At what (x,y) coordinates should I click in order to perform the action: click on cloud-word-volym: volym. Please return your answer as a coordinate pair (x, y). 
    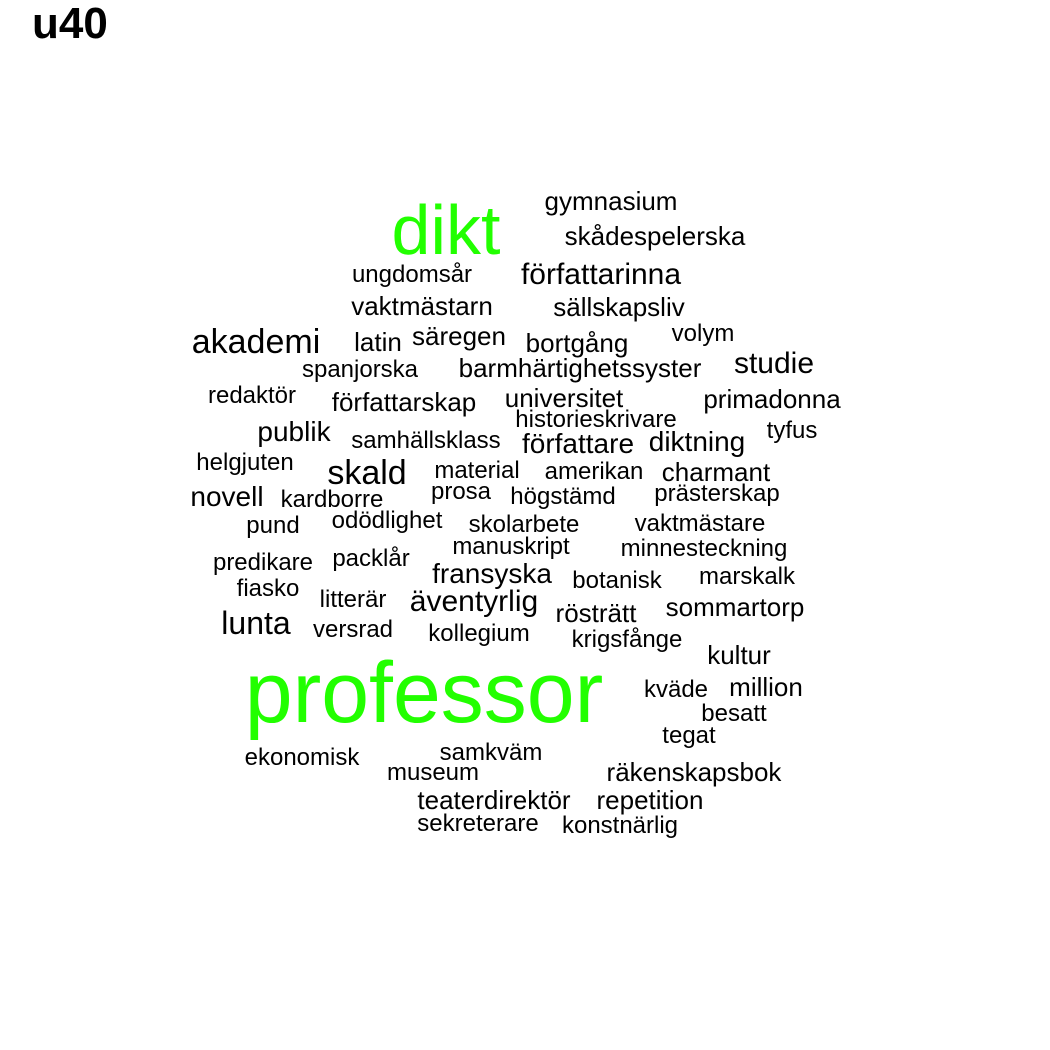
    Looking at the image, I should click on (703, 333).